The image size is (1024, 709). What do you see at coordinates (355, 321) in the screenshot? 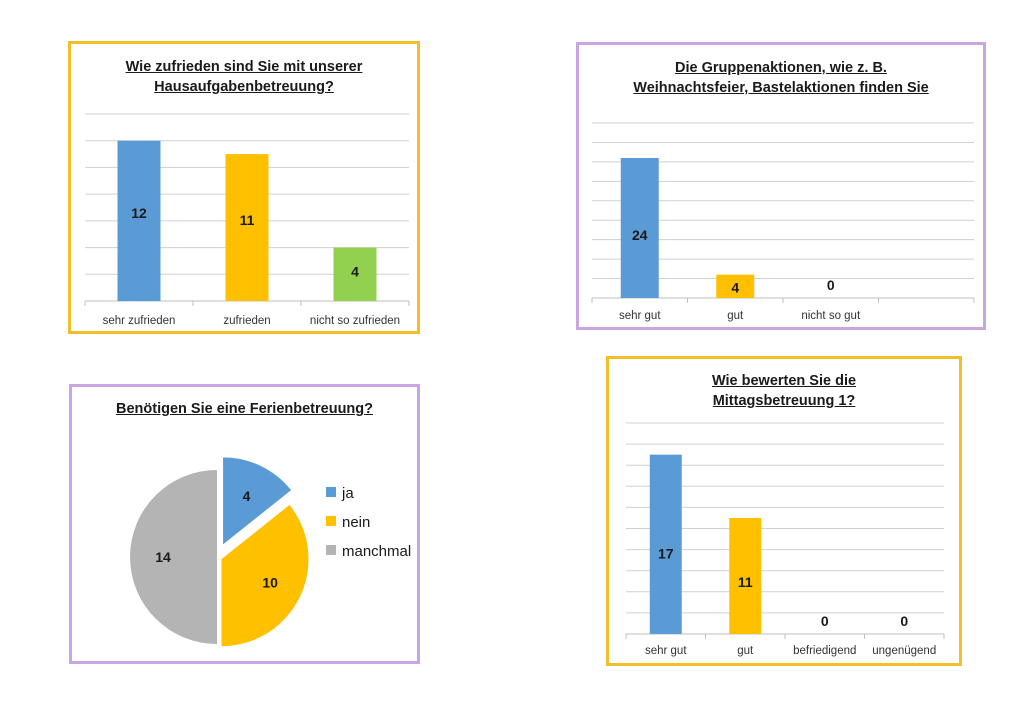
I see `x-tick-label: nicht so zufrieden` at bounding box center [355, 321].